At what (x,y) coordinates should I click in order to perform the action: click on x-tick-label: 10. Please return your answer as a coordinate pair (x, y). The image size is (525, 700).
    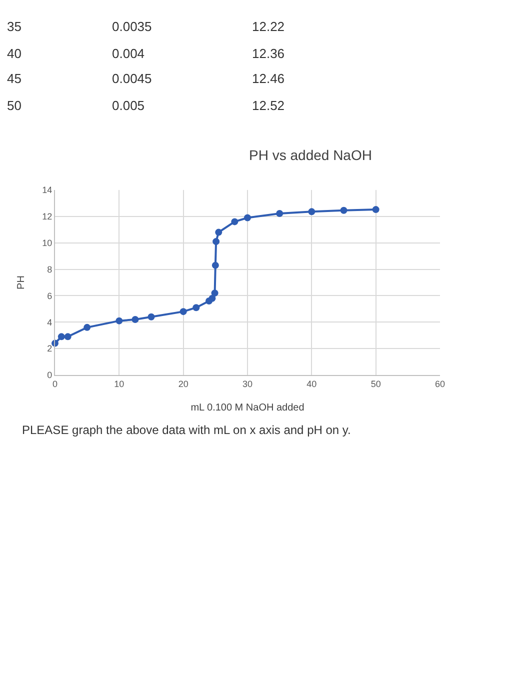
    Looking at the image, I should click on (119, 383).